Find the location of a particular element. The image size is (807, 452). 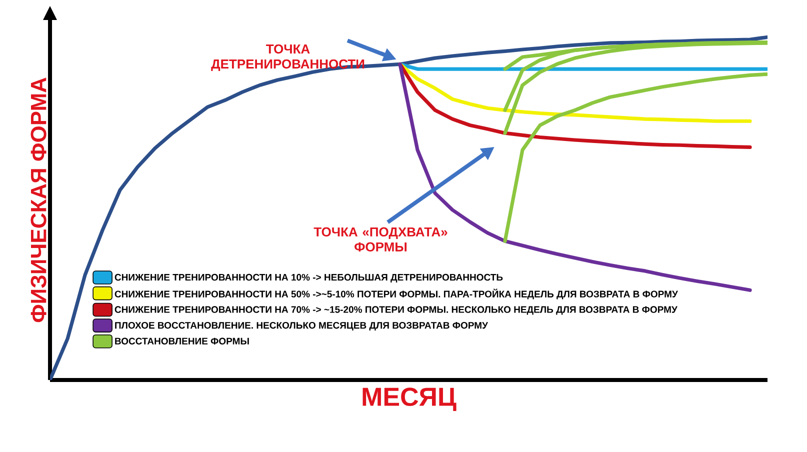

x-axis-title: МЕСЯЦ is located at coordinates (409, 399).